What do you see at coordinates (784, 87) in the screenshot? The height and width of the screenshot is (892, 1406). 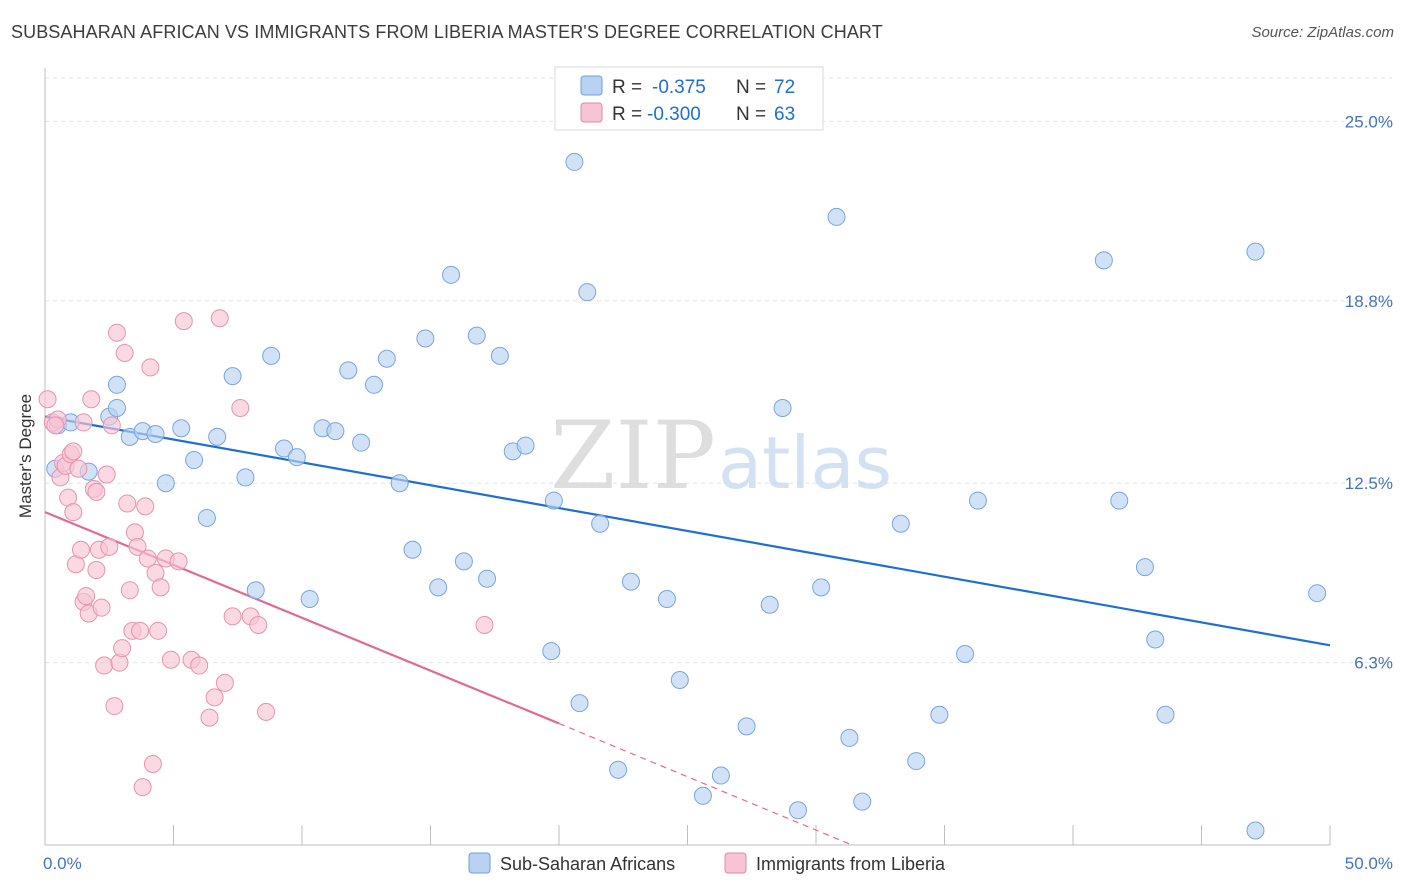 I see `stats-legend-n-value-1: 72` at bounding box center [784, 87].